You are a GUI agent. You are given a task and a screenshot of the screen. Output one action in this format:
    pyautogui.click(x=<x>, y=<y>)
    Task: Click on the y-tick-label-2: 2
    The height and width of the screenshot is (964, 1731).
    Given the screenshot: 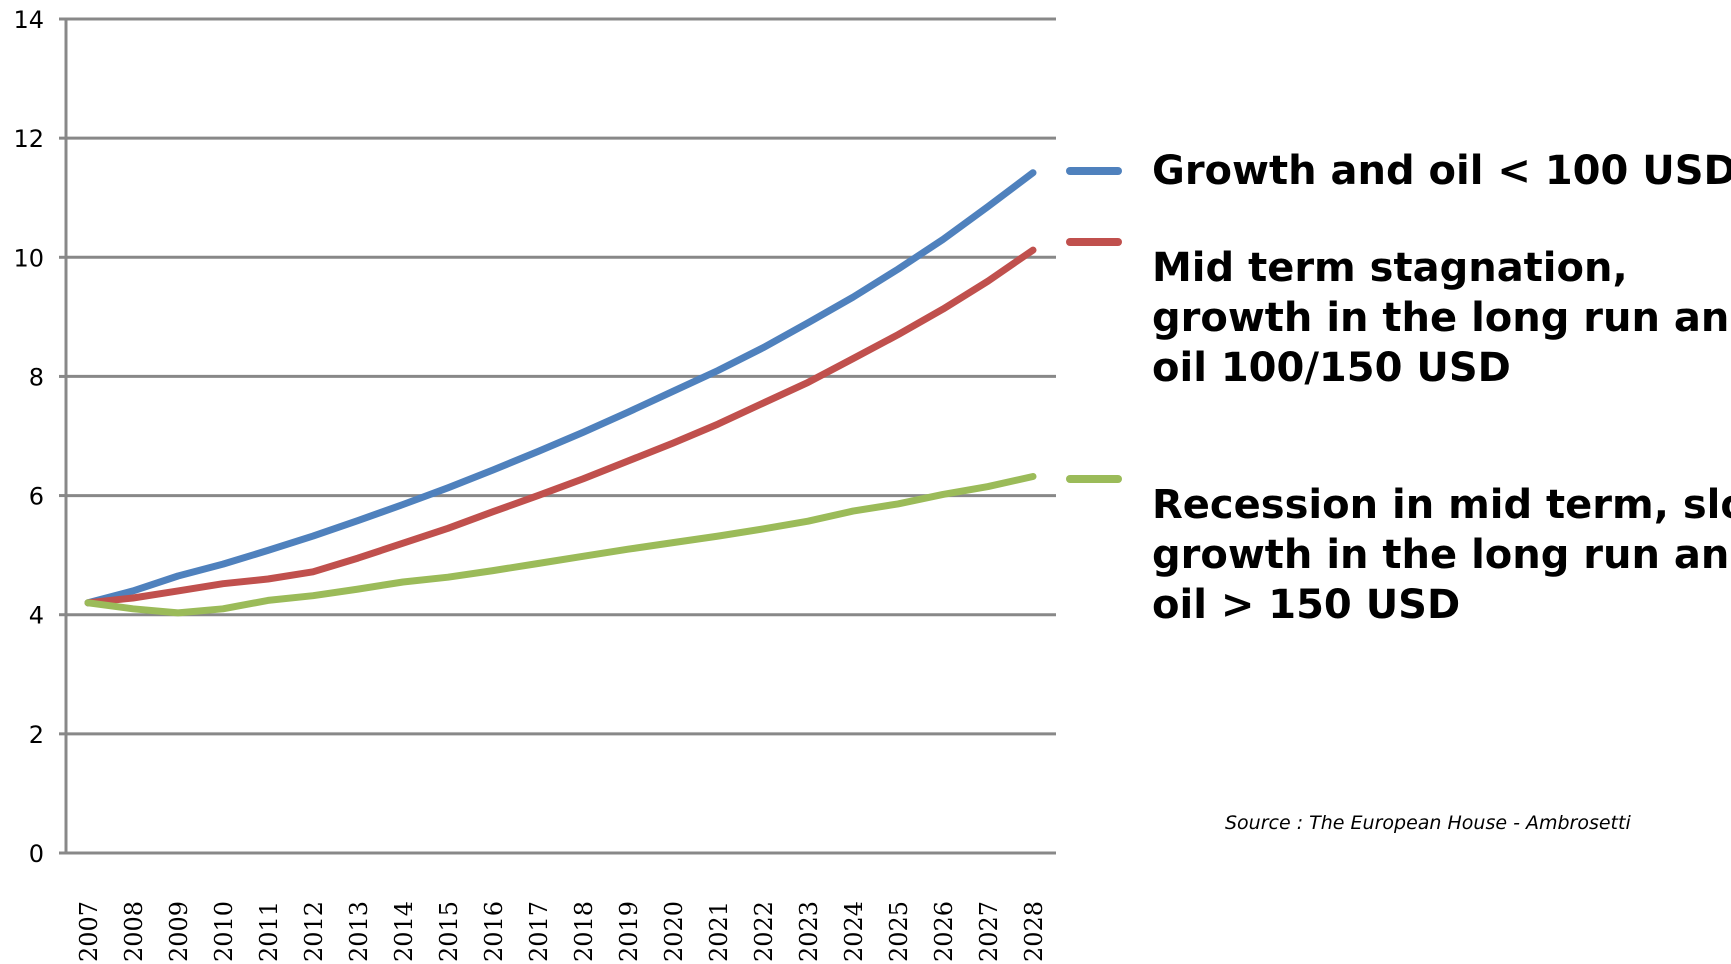 What is the action you would take?
    pyautogui.click(x=36, y=735)
    